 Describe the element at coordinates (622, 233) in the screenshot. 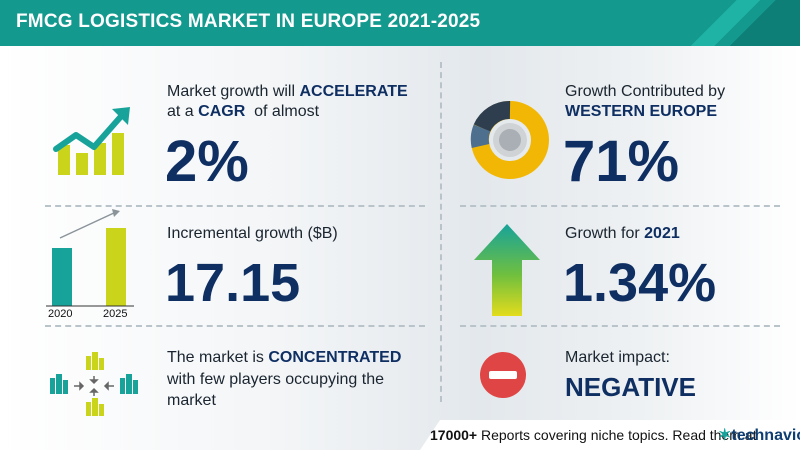

I see `yearly-label: Growth for 2021` at that location.